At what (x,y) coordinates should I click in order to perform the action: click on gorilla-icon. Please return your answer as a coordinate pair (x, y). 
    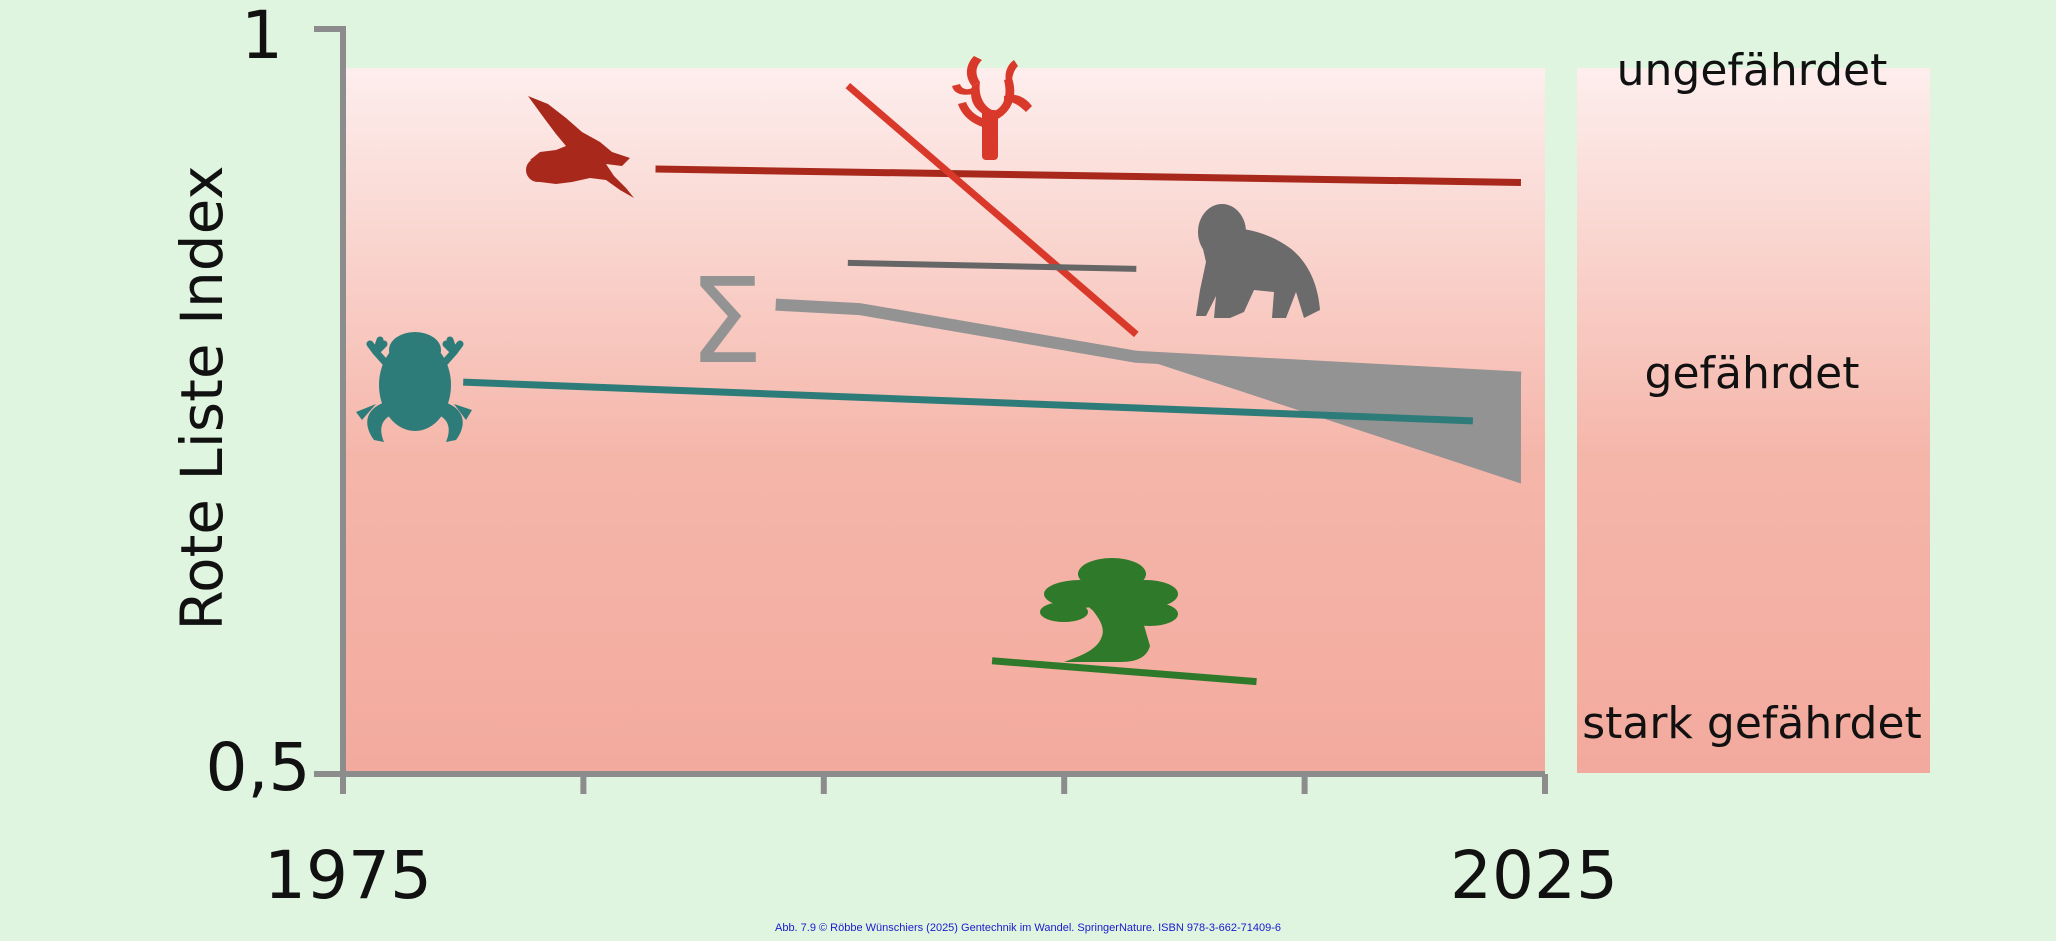
    Looking at the image, I should click on (1258, 261).